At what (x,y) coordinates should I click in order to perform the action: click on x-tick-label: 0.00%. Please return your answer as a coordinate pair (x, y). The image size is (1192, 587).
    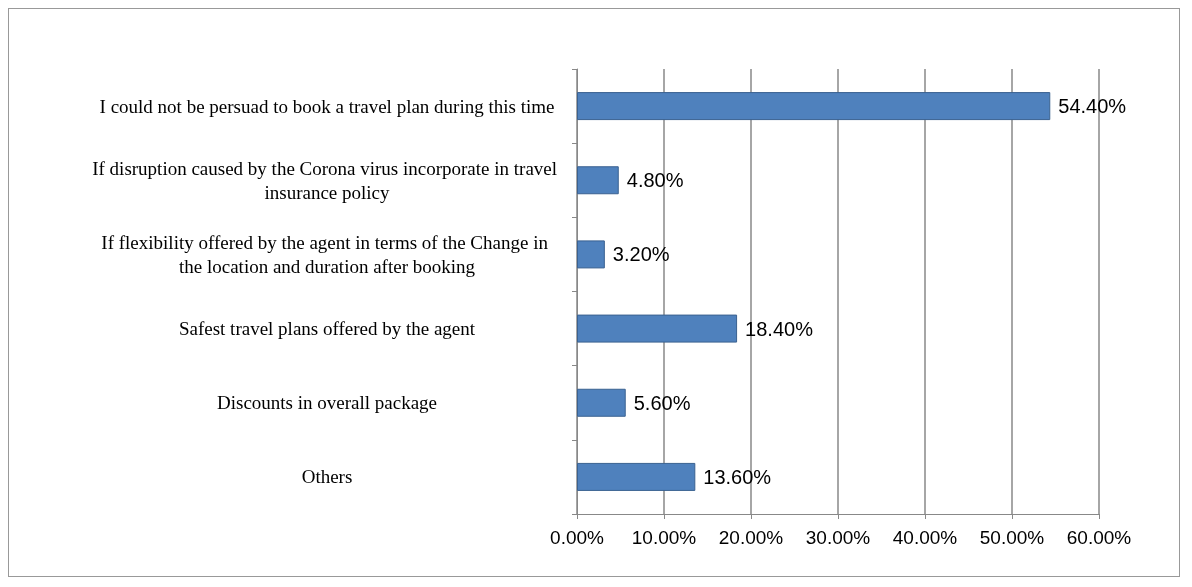
    Looking at the image, I should click on (577, 537).